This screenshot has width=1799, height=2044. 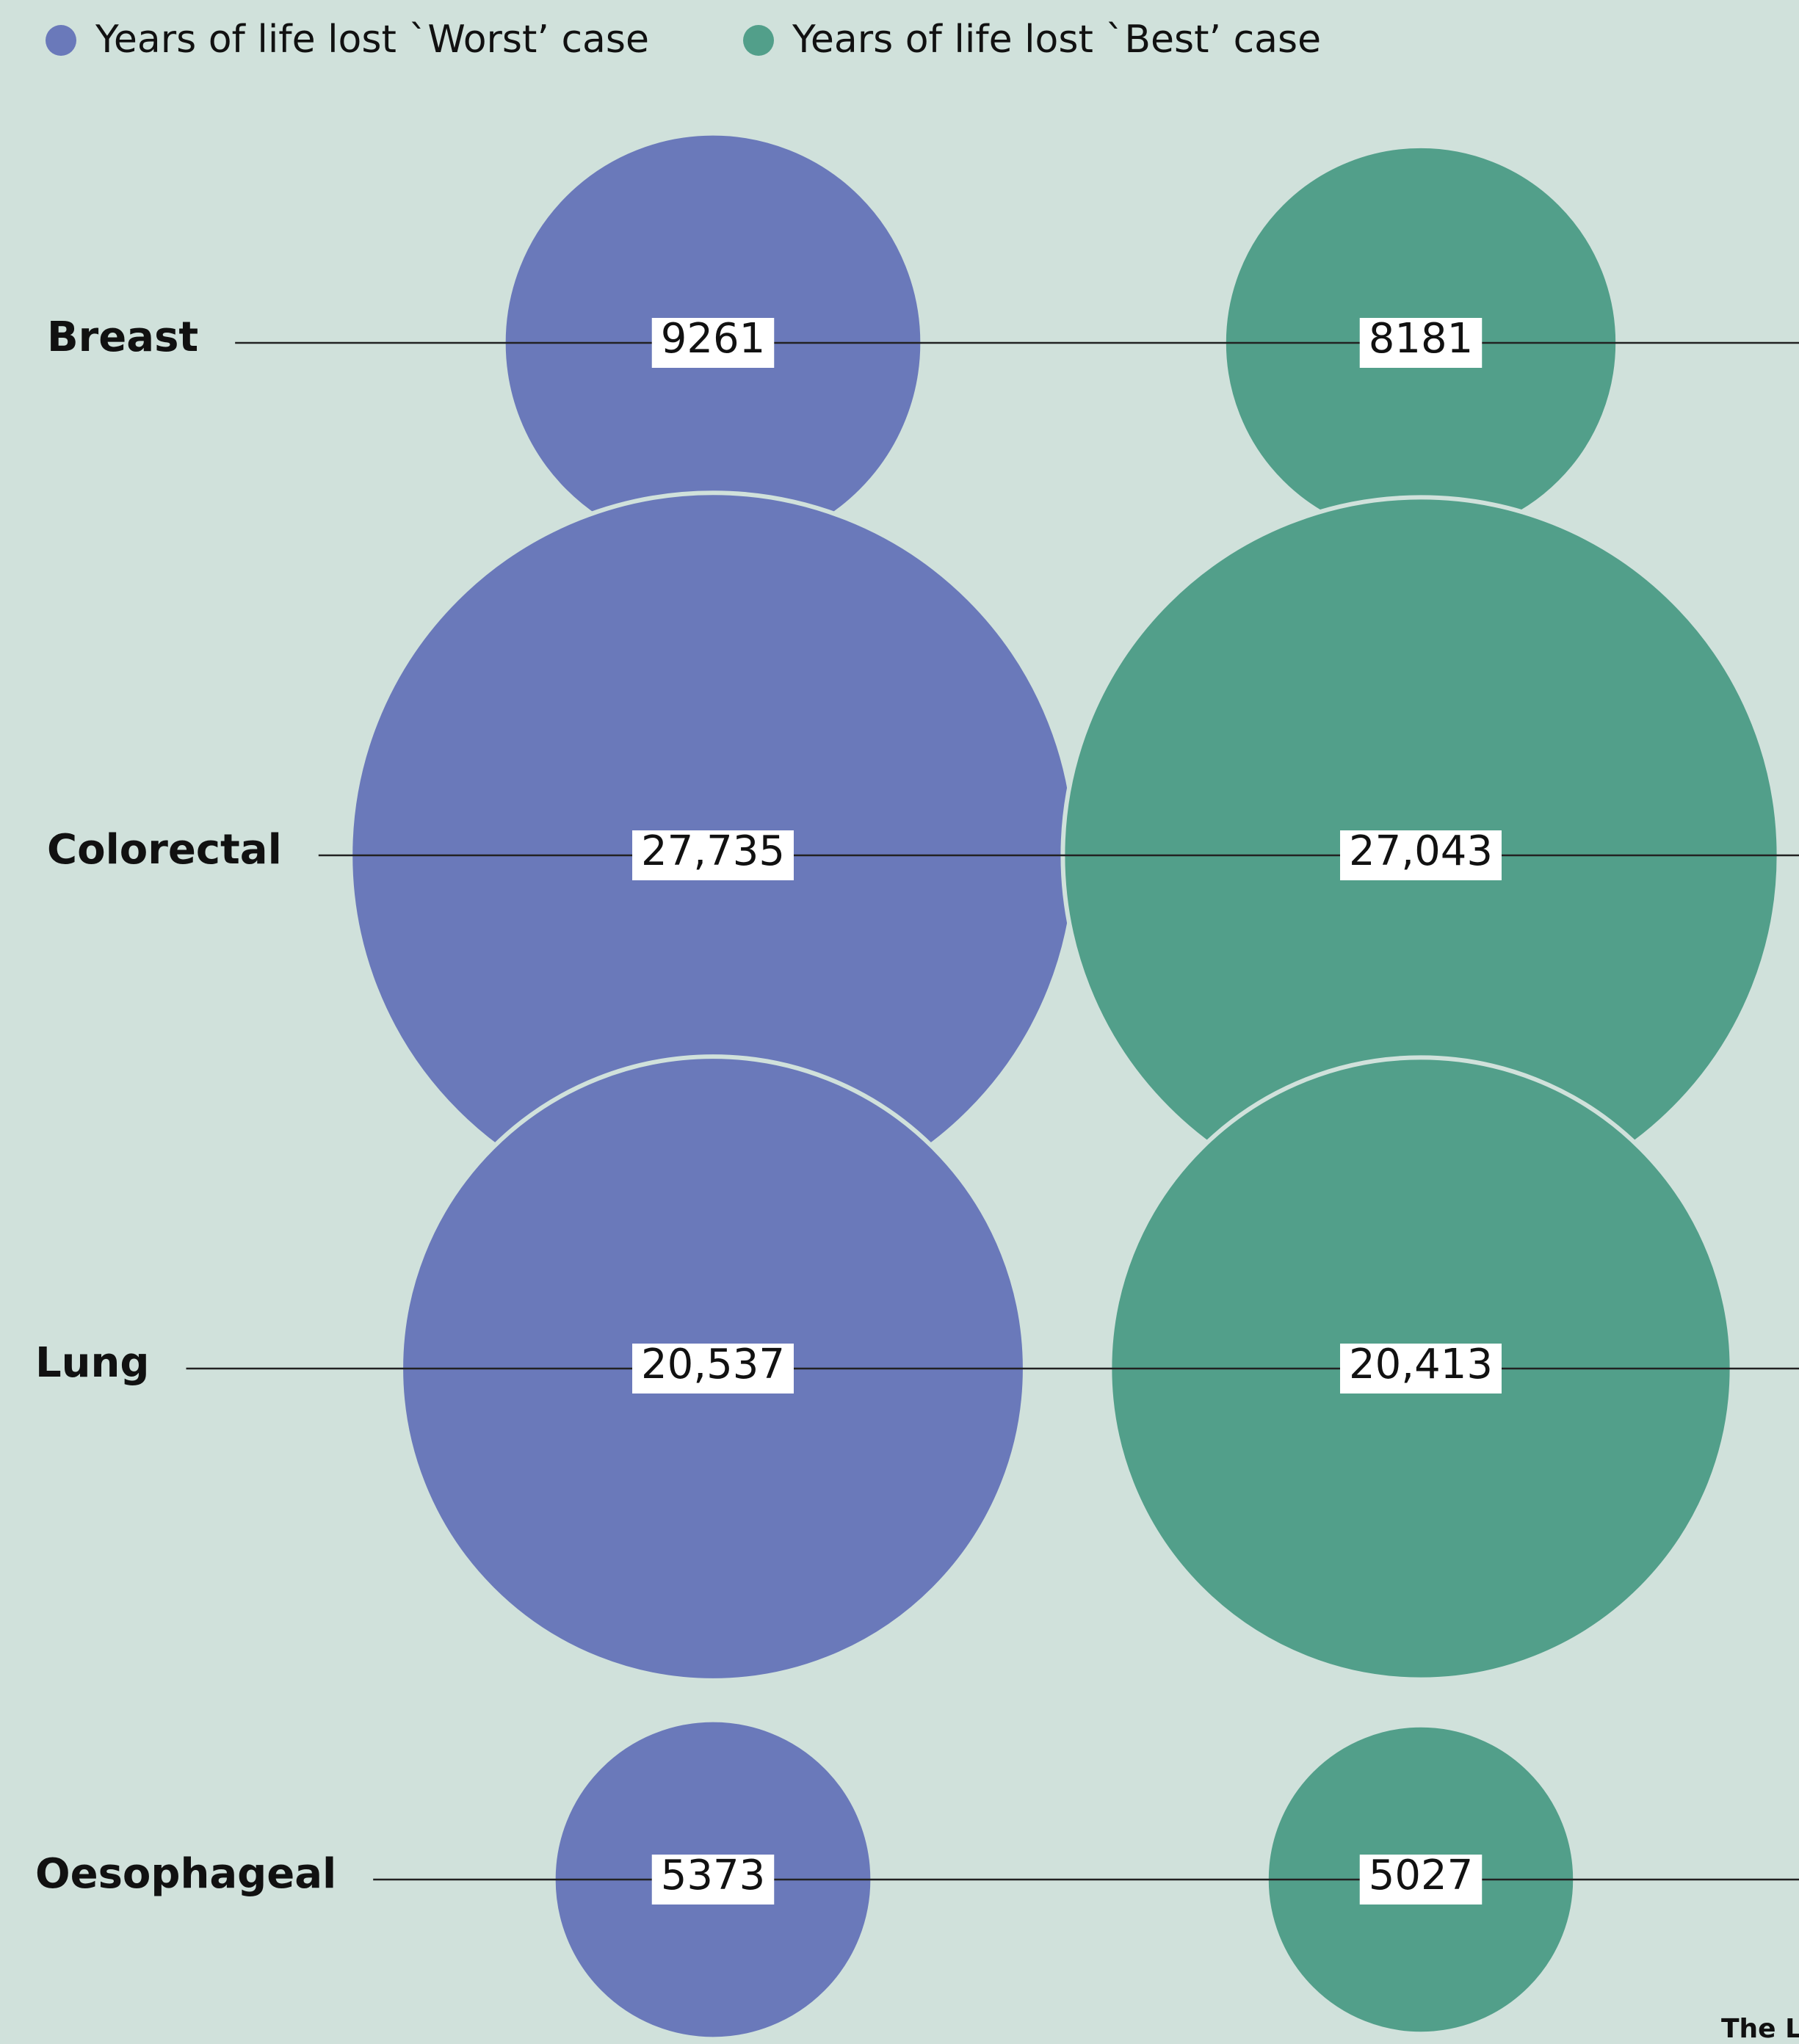 What do you see at coordinates (1421, 1364) in the screenshot?
I see `value-label: 20,413` at bounding box center [1421, 1364].